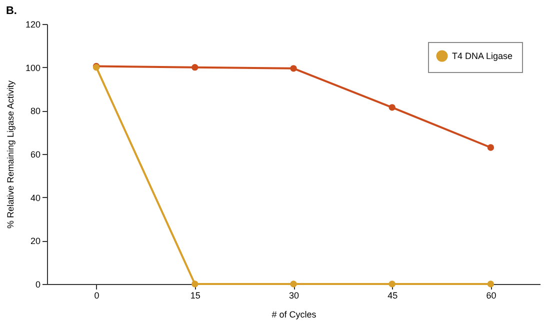 This screenshot has width=545, height=324. What do you see at coordinates (294, 295) in the screenshot?
I see `x-tick-label: 30` at bounding box center [294, 295].